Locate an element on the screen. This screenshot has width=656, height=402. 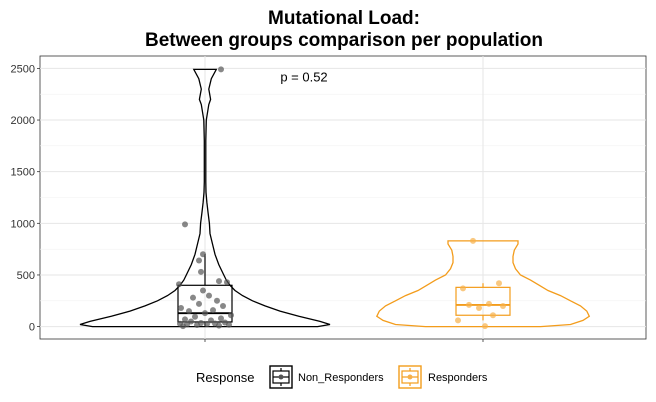
box-iqr is located at coordinates (483, 301).